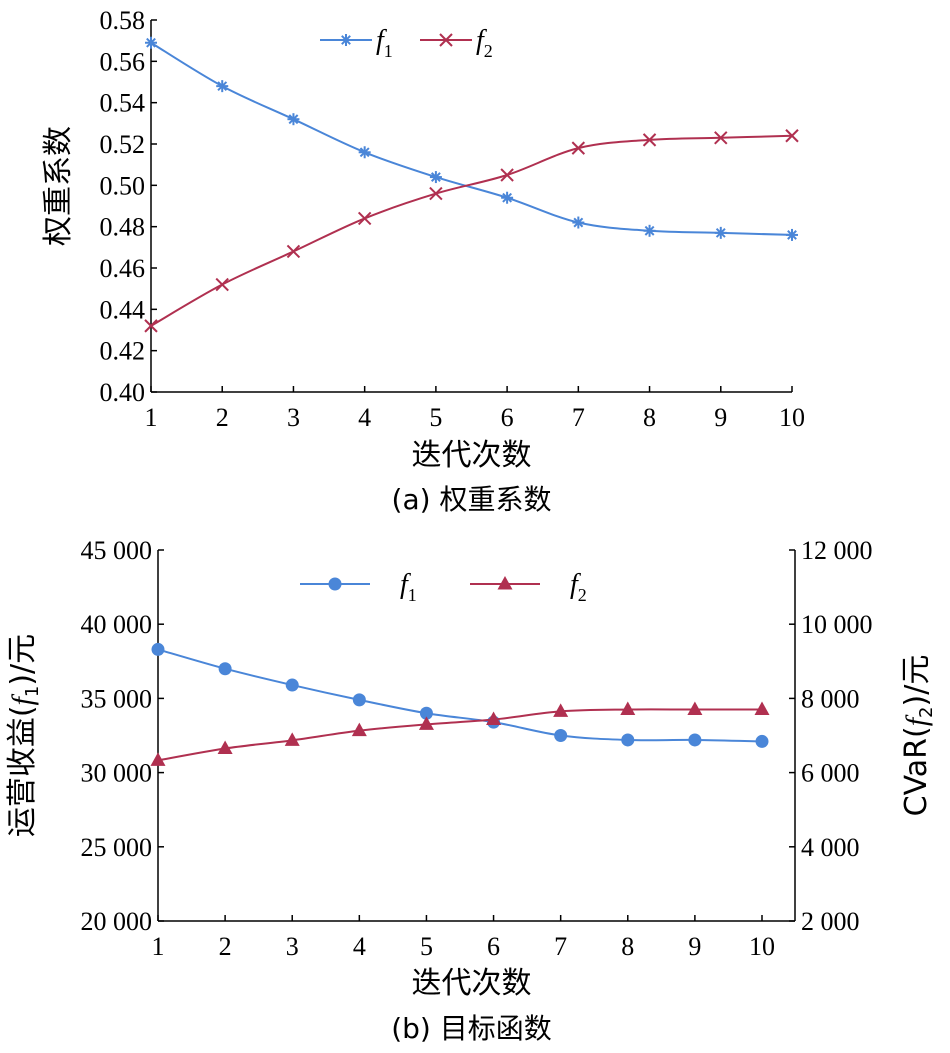  What do you see at coordinates (471, 230) in the screenshot?
I see `chart-a-series-line-f2` at bounding box center [471, 230].